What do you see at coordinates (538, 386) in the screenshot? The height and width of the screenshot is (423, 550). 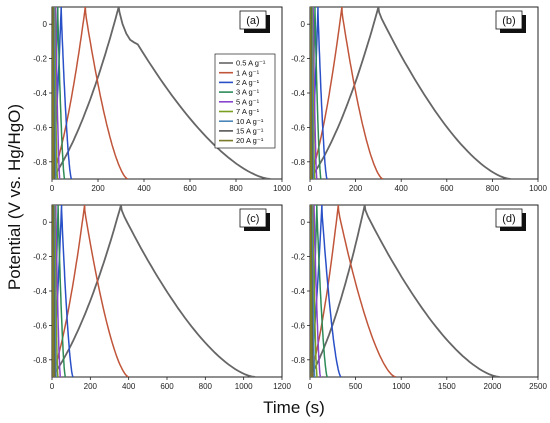 I see `x-tick-label: 2500` at bounding box center [538, 386].